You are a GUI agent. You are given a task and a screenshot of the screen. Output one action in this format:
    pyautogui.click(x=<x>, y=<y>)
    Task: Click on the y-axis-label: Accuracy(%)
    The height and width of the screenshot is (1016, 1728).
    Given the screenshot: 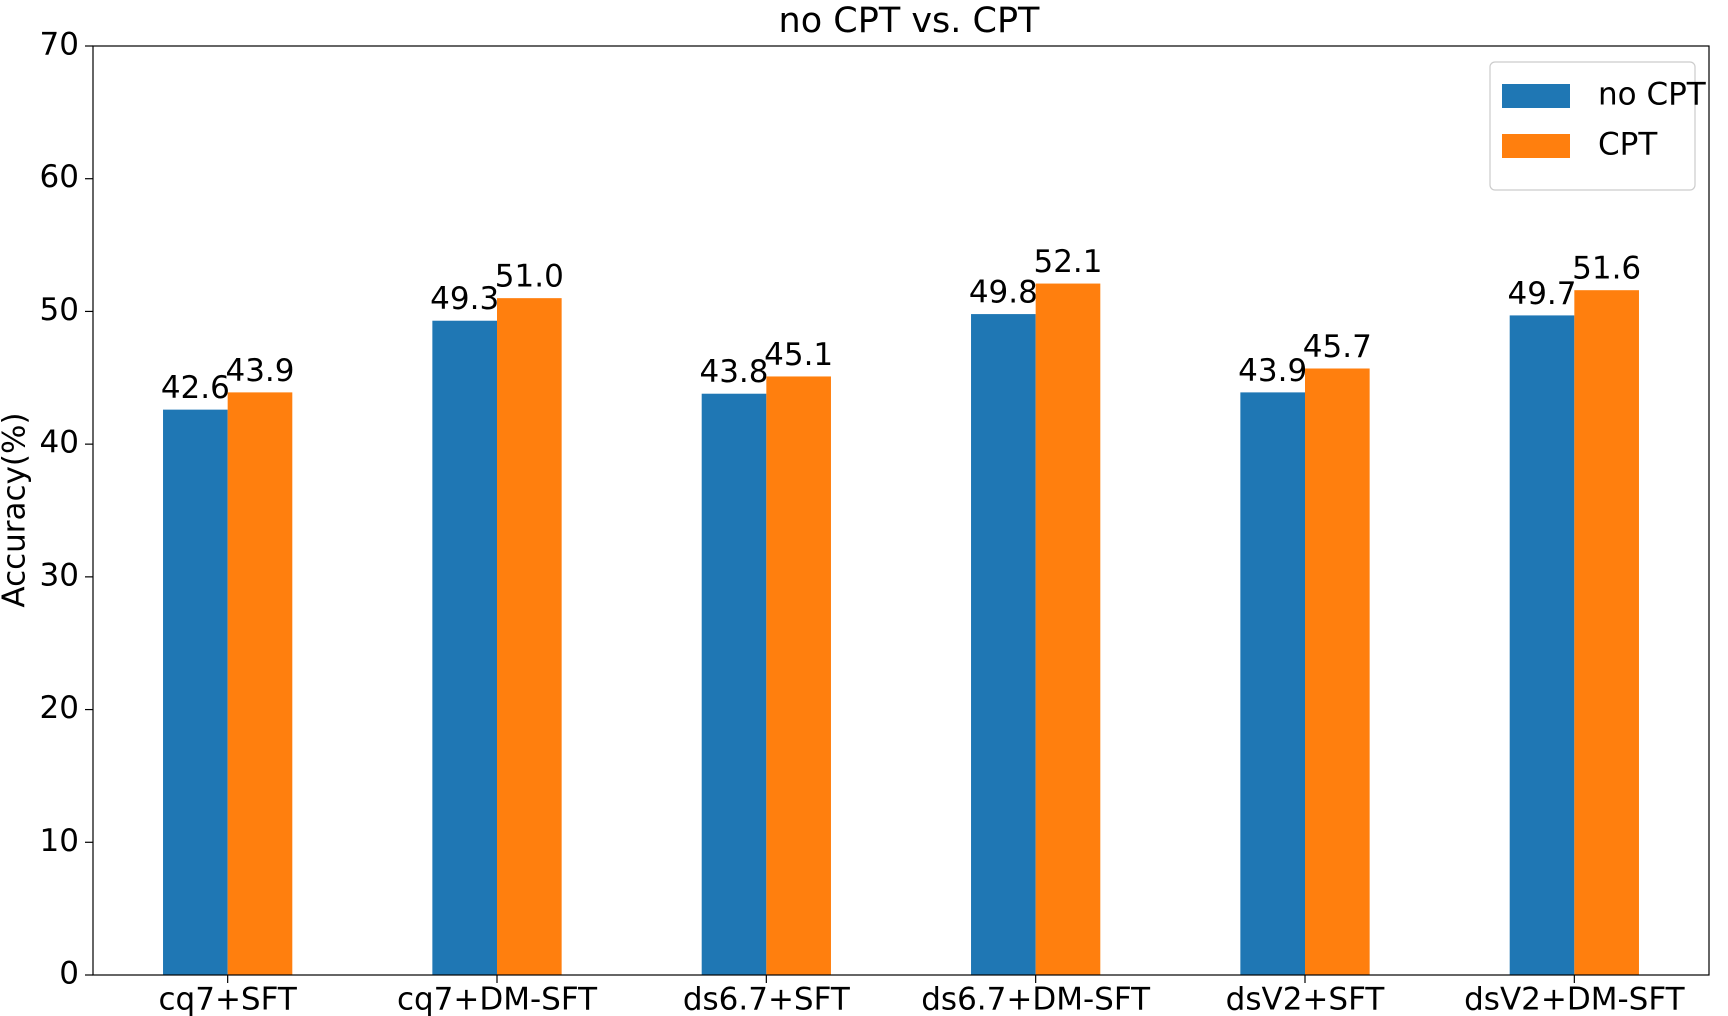 What is the action you would take?
    pyautogui.click(x=16, y=509)
    